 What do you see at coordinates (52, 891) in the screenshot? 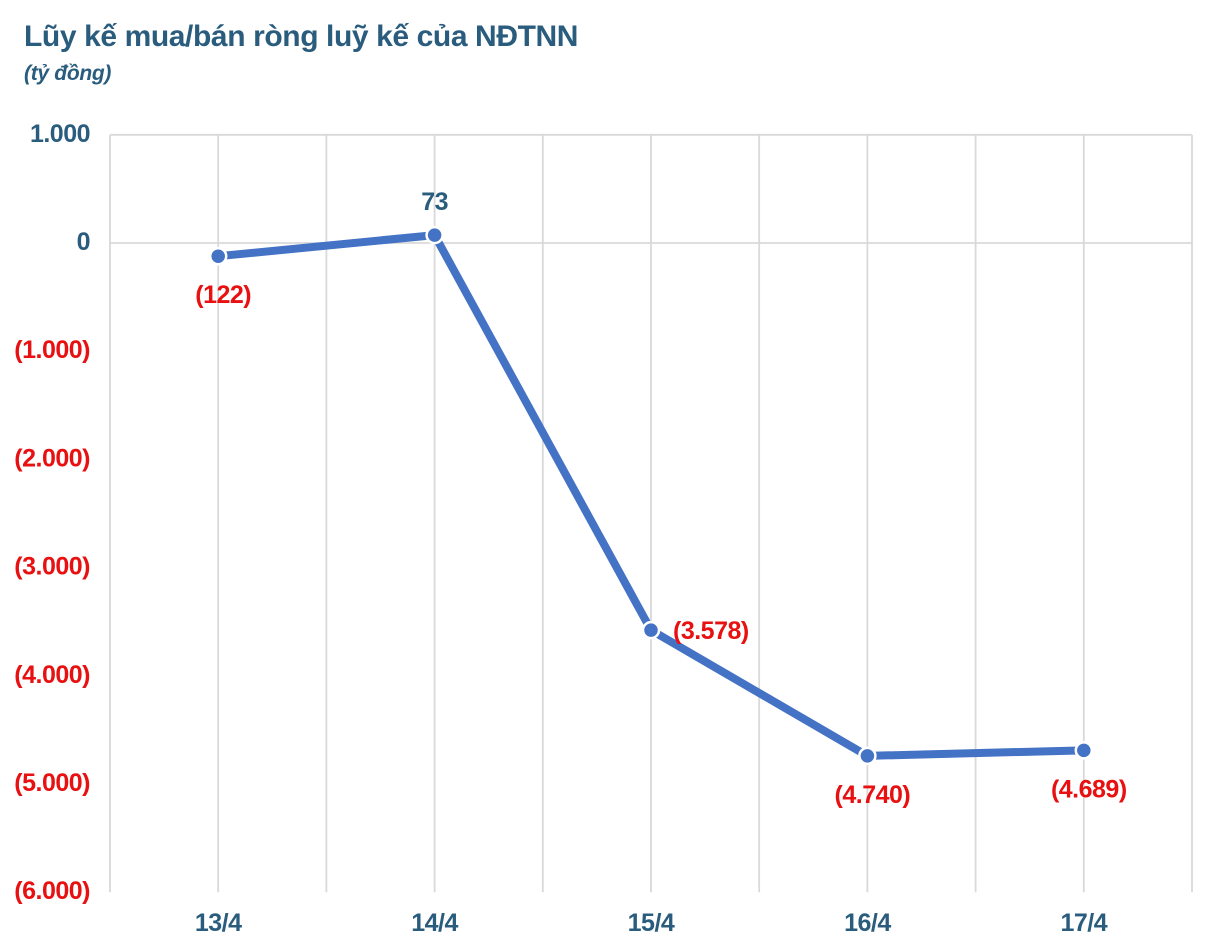
I see `y-axis-tick-label: (6.000)` at bounding box center [52, 891].